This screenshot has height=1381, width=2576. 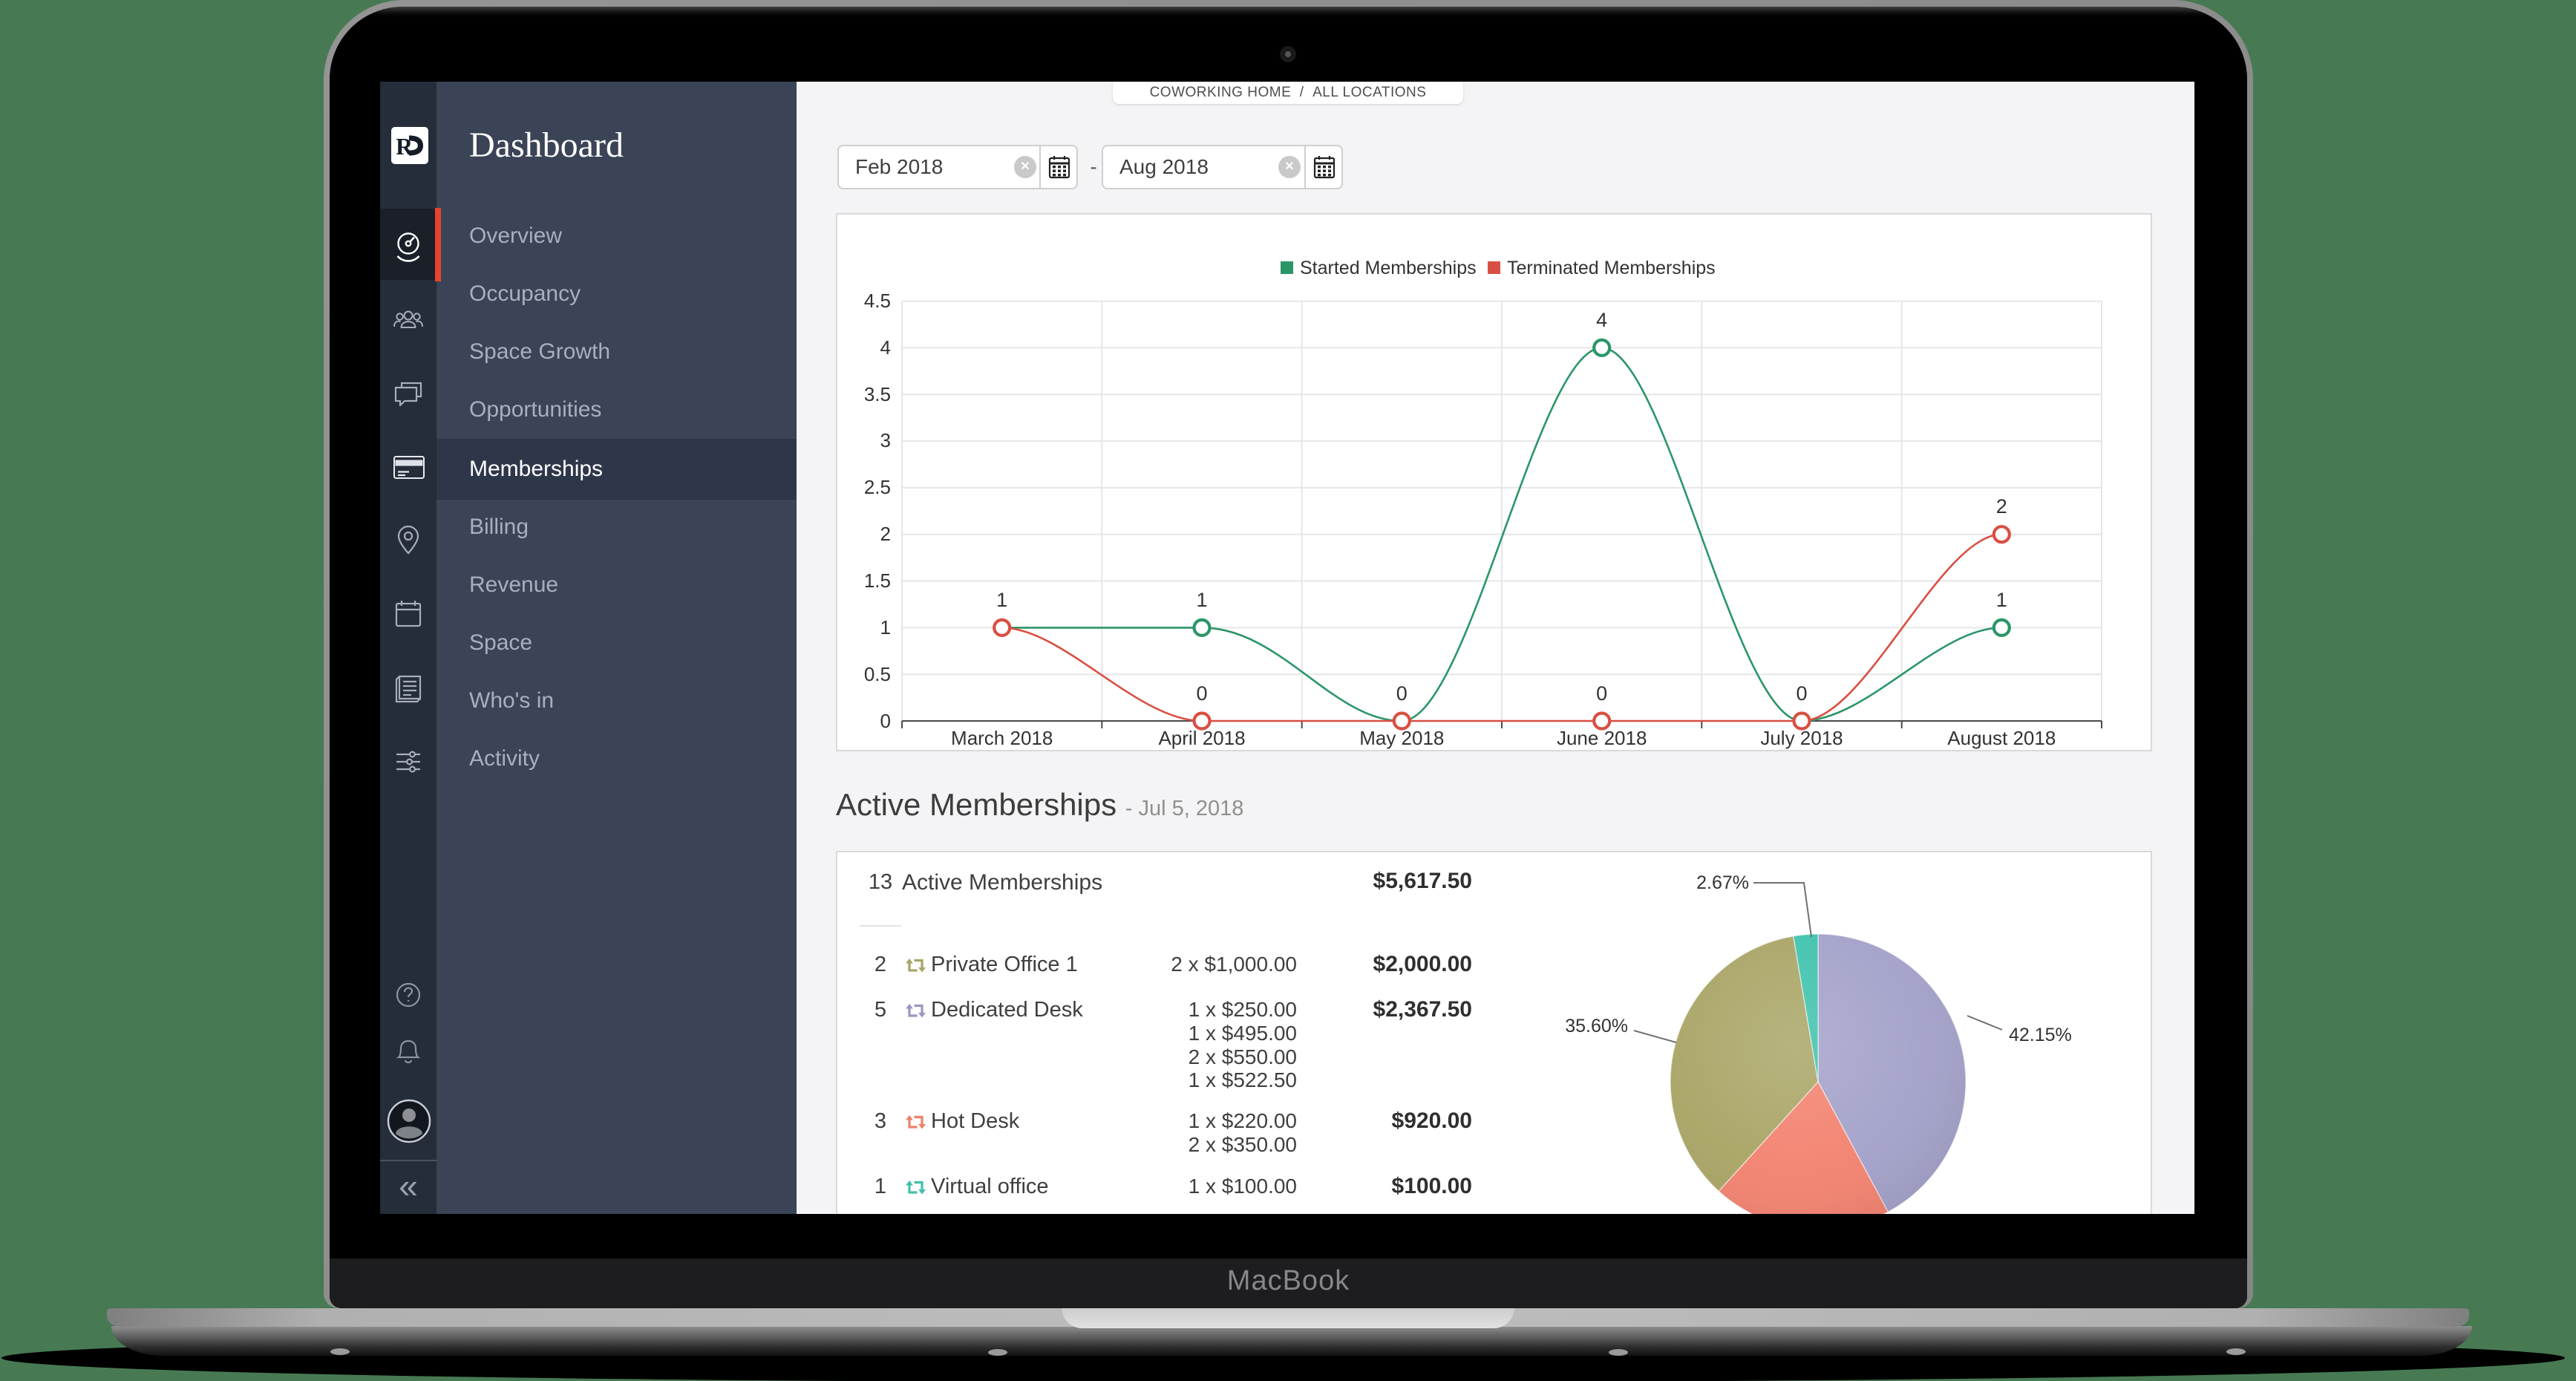 I want to click on svg-text: May 2018, so click(x=1401, y=738).